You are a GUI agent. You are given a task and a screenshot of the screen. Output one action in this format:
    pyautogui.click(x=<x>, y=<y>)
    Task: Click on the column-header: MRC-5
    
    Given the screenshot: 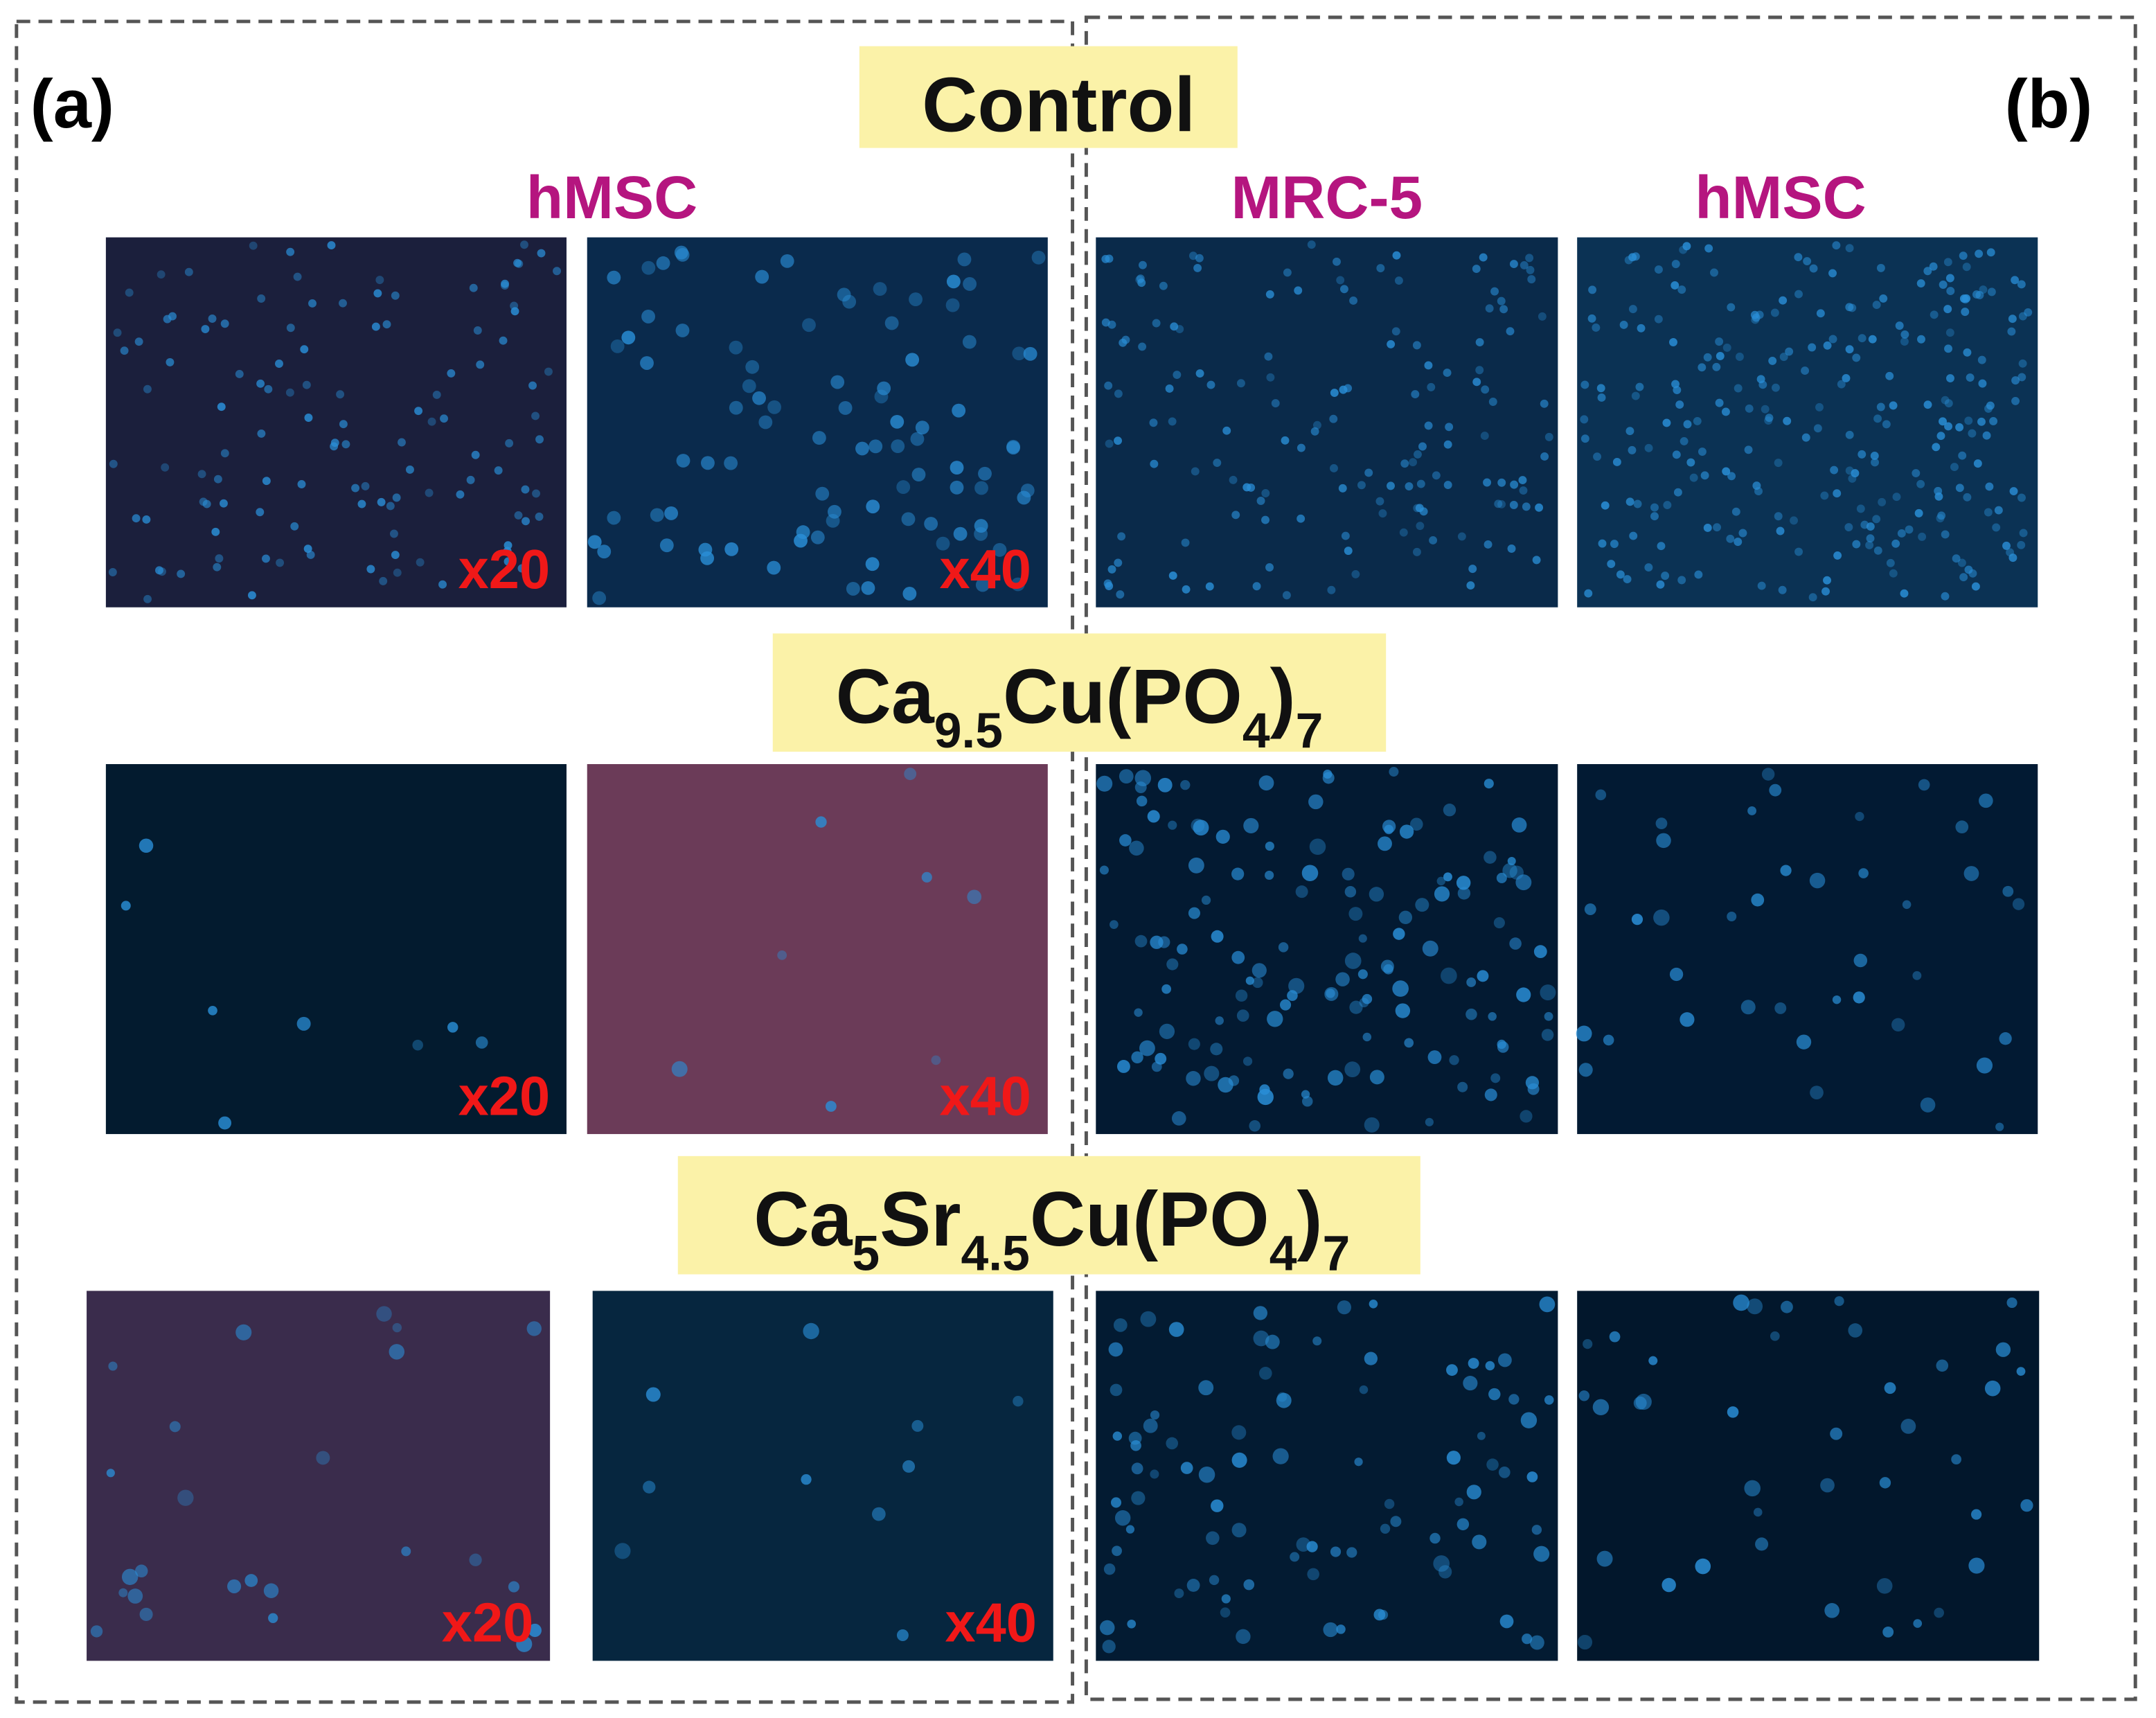 What is the action you would take?
    pyautogui.click(x=1327, y=197)
    